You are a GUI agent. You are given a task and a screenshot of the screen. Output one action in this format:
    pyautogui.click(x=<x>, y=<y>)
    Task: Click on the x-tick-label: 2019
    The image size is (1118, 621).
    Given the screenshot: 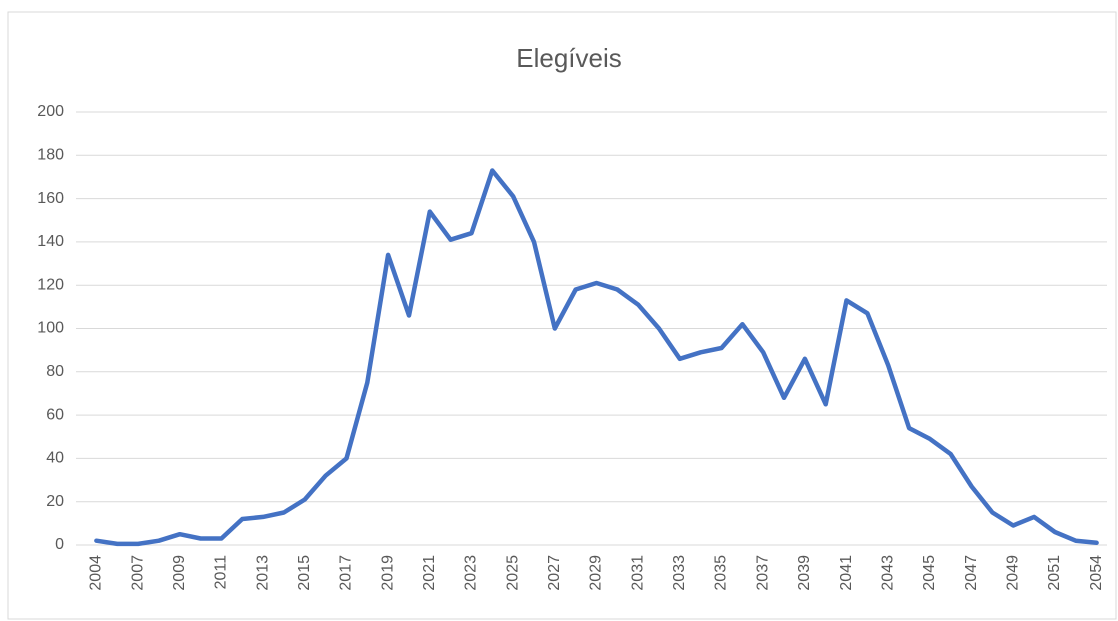 What is the action you would take?
    pyautogui.click(x=387, y=573)
    